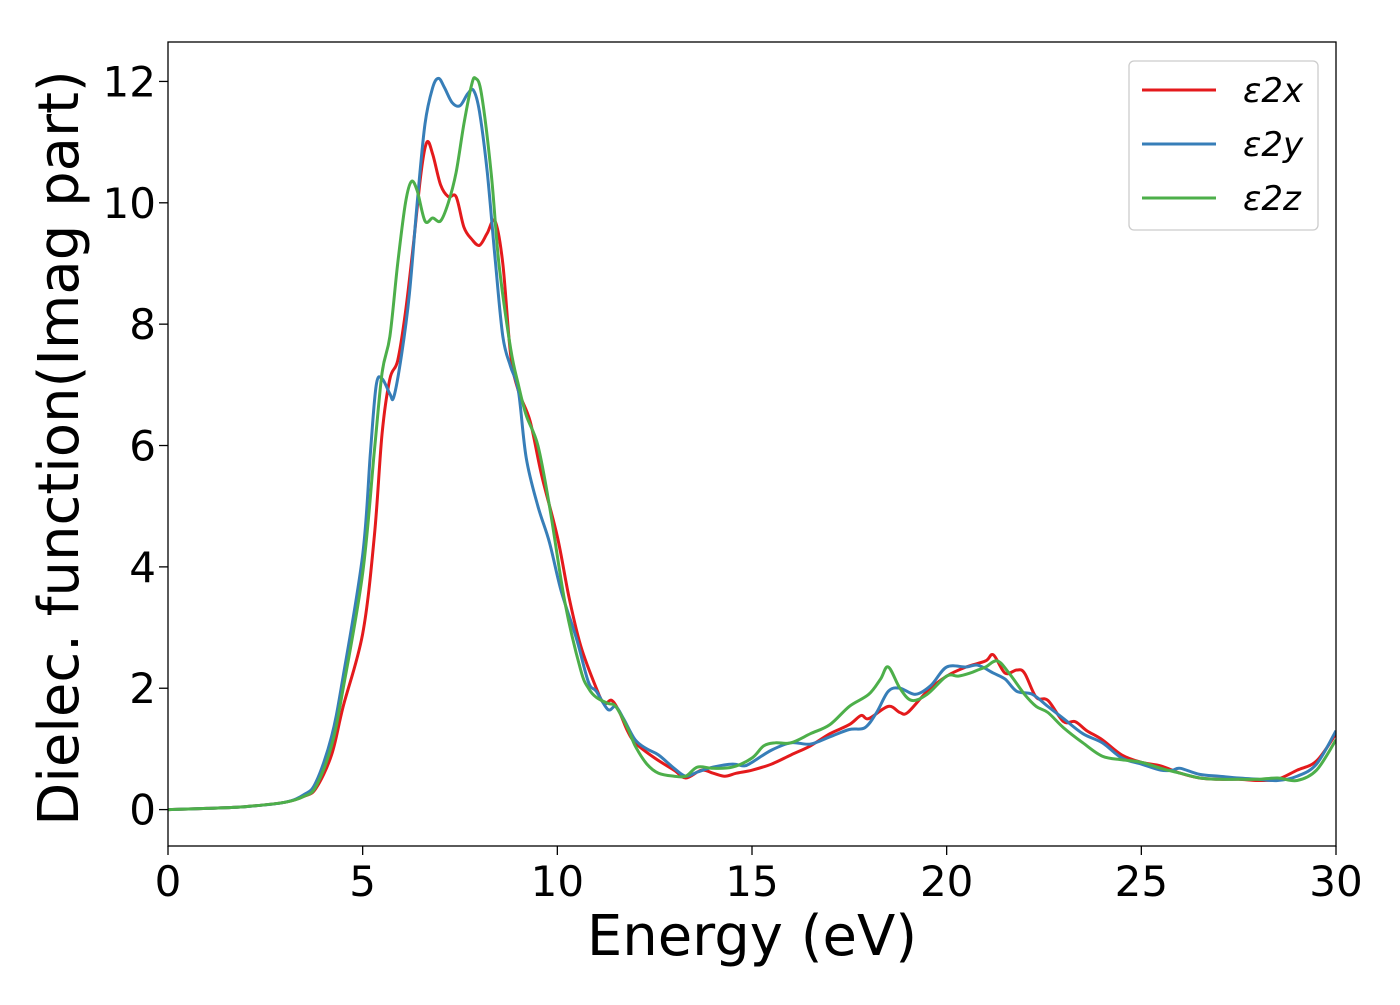 Image resolution: width=1400 pixels, height=1005 pixels. I want to click on legend-box, so click(1223, 145).